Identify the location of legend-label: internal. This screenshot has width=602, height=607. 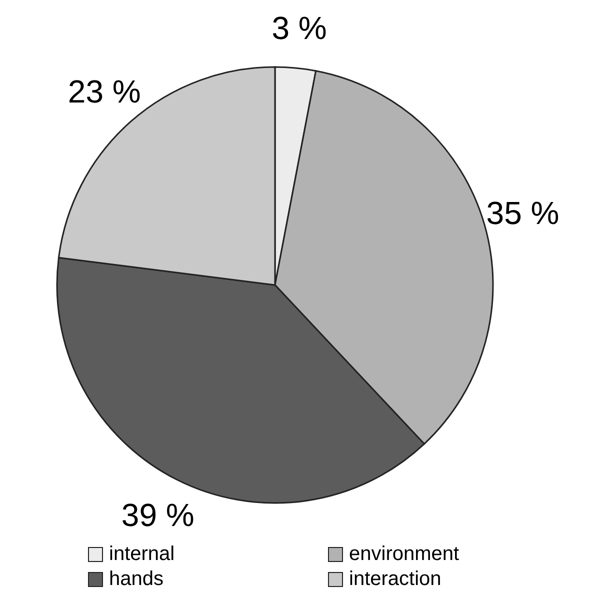
(142, 554).